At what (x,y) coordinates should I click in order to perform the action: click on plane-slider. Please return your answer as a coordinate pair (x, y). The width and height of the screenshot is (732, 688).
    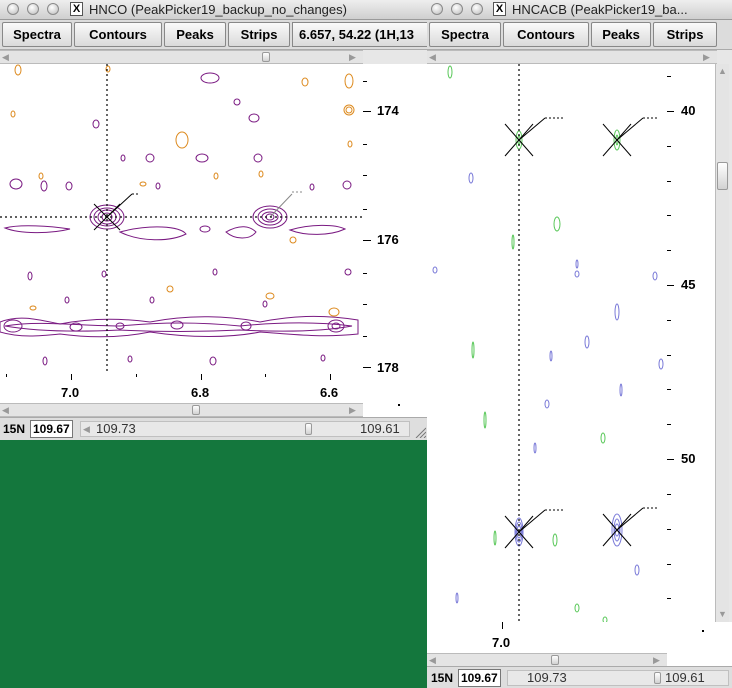
    Looking at the image, I should click on (618, 678).